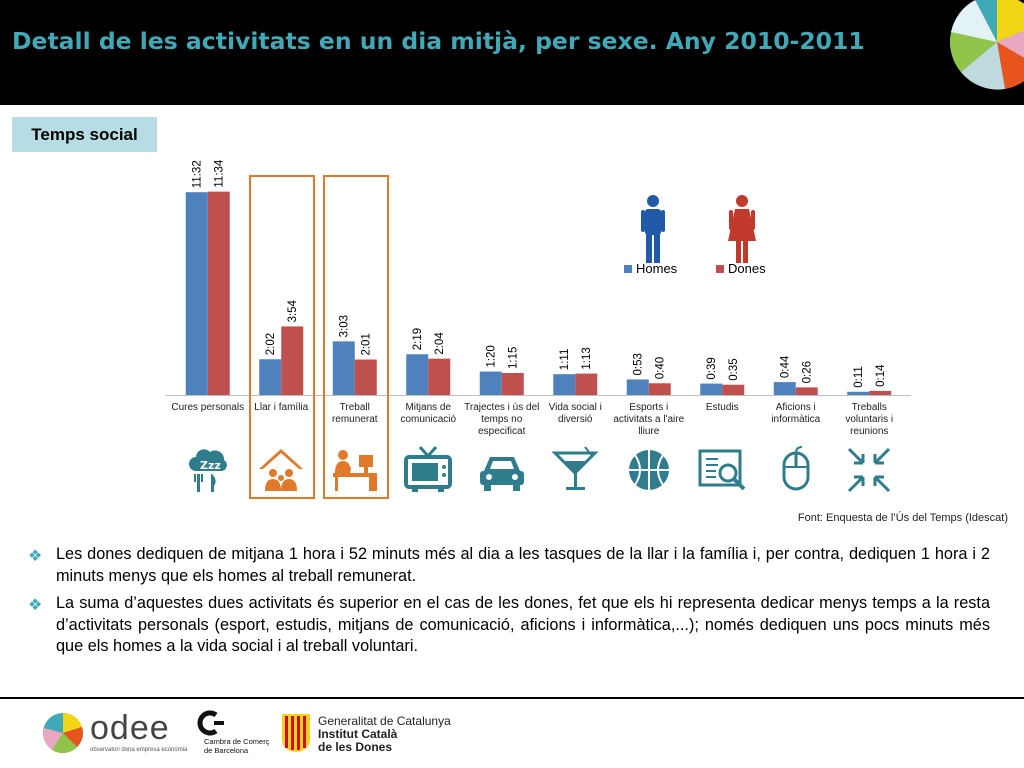 The image size is (1024, 768). Describe the element at coordinates (565, 360) in the screenshot. I see `data-label-homes-5: 1:11` at that location.